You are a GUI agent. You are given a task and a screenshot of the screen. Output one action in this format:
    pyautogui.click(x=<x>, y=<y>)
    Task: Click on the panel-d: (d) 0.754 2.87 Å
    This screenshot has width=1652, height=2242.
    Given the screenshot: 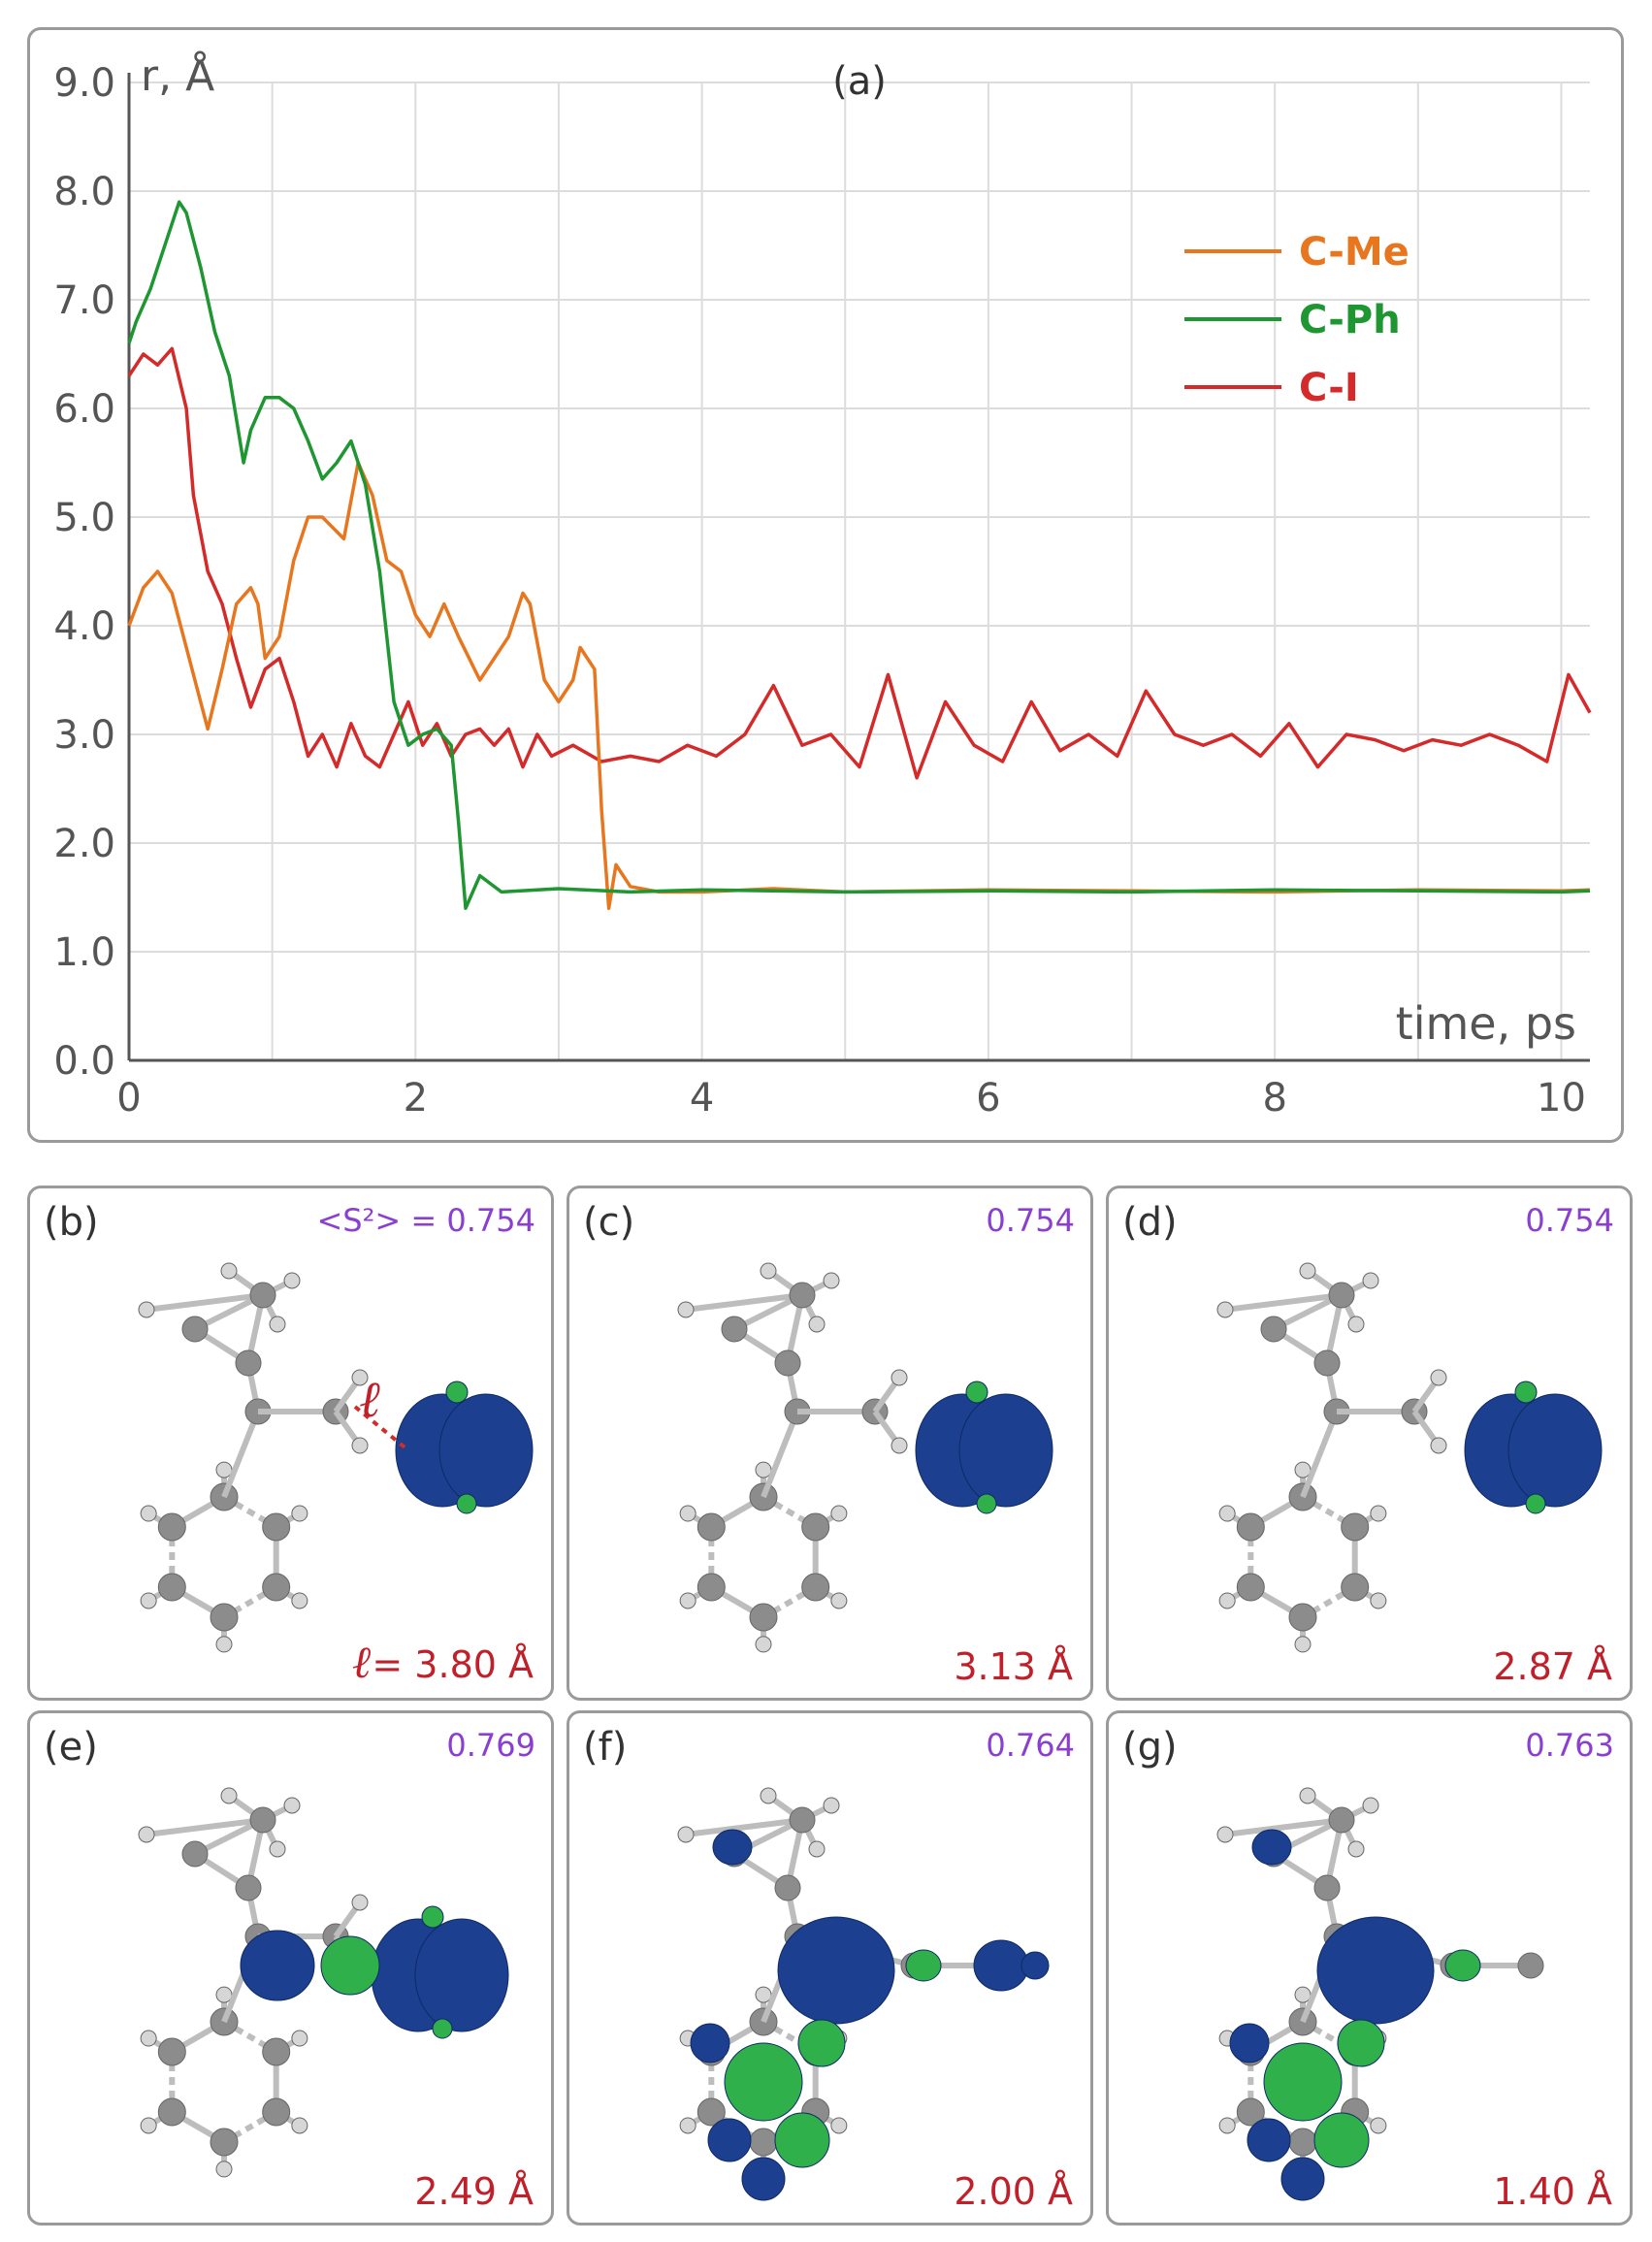 What is the action you would take?
    pyautogui.click(x=1369, y=1443)
    